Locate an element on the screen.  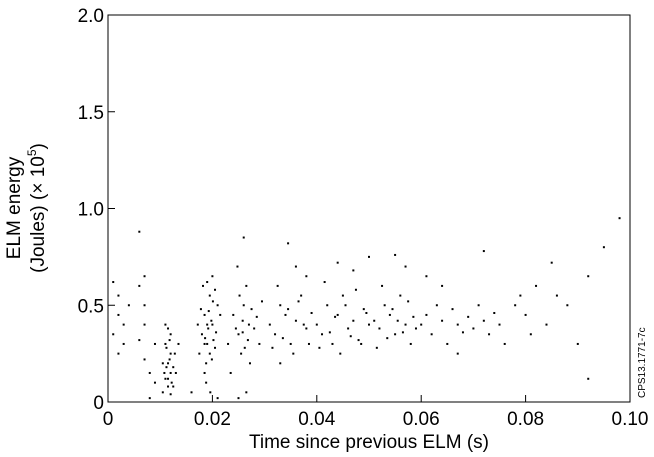
y-tick-label: 0 is located at coordinates (98, 403).